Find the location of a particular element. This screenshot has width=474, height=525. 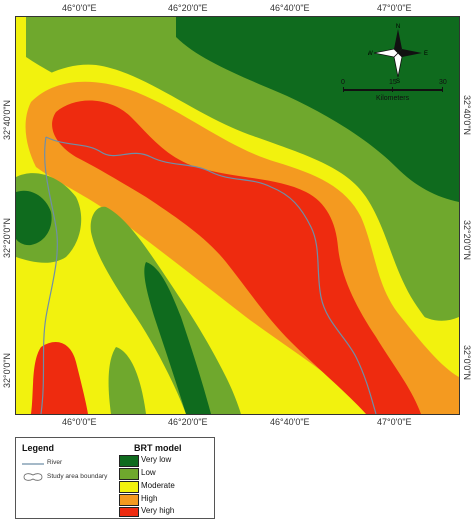

very-low-zone-diagonal is located at coordinates (177, 338).